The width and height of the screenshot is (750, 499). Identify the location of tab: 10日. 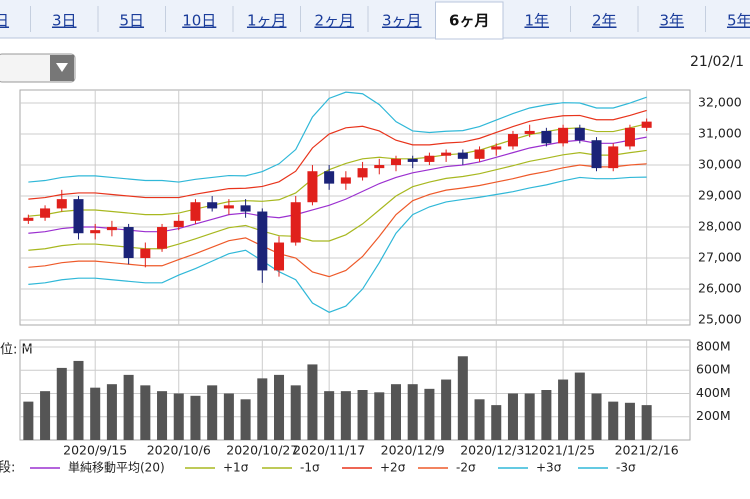
(199, 21).